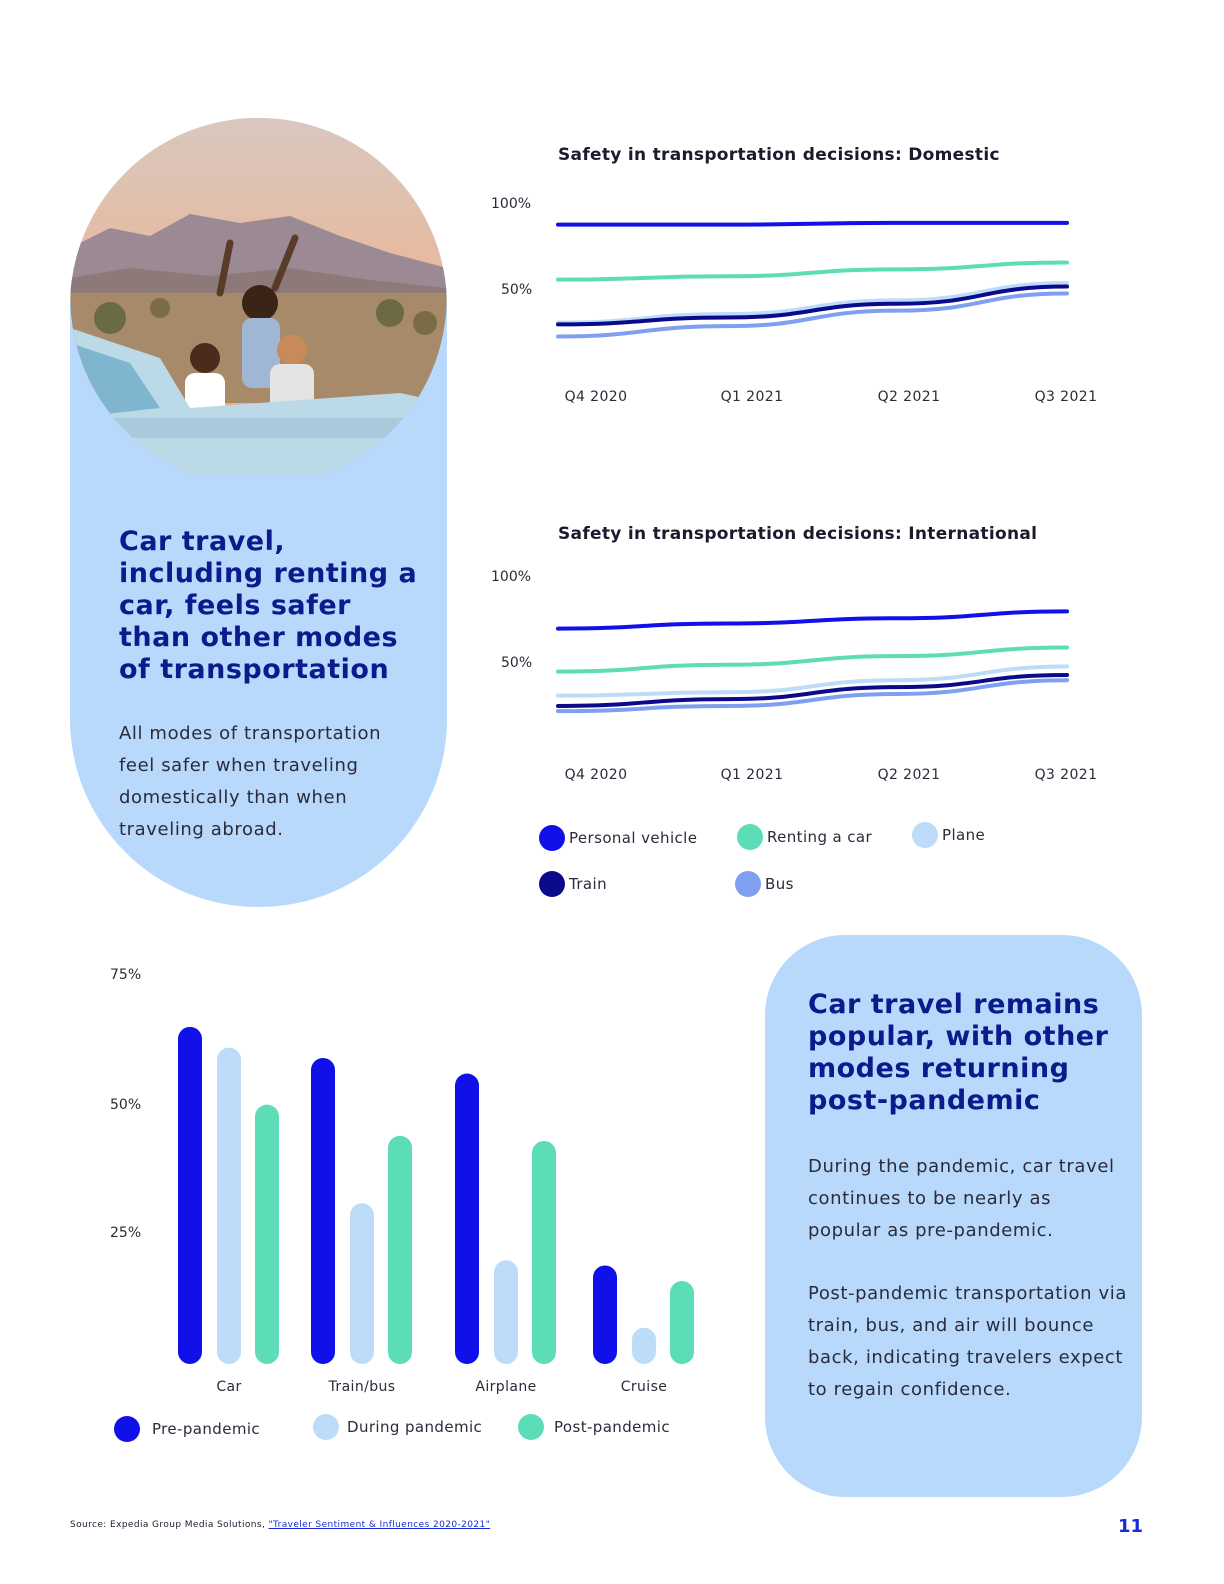 This screenshot has height=1584, width=1224. Describe the element at coordinates (682, 1322) in the screenshot. I see `bar-cruise-post-pandemic` at that location.